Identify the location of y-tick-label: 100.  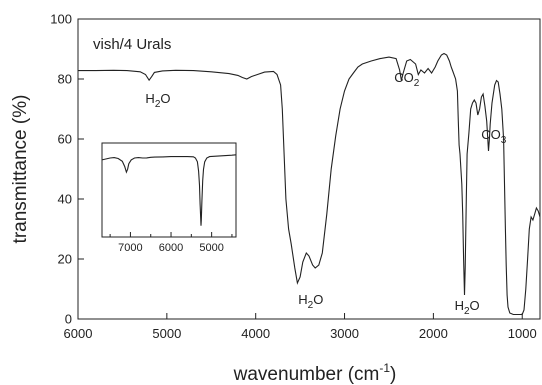
(61, 19).